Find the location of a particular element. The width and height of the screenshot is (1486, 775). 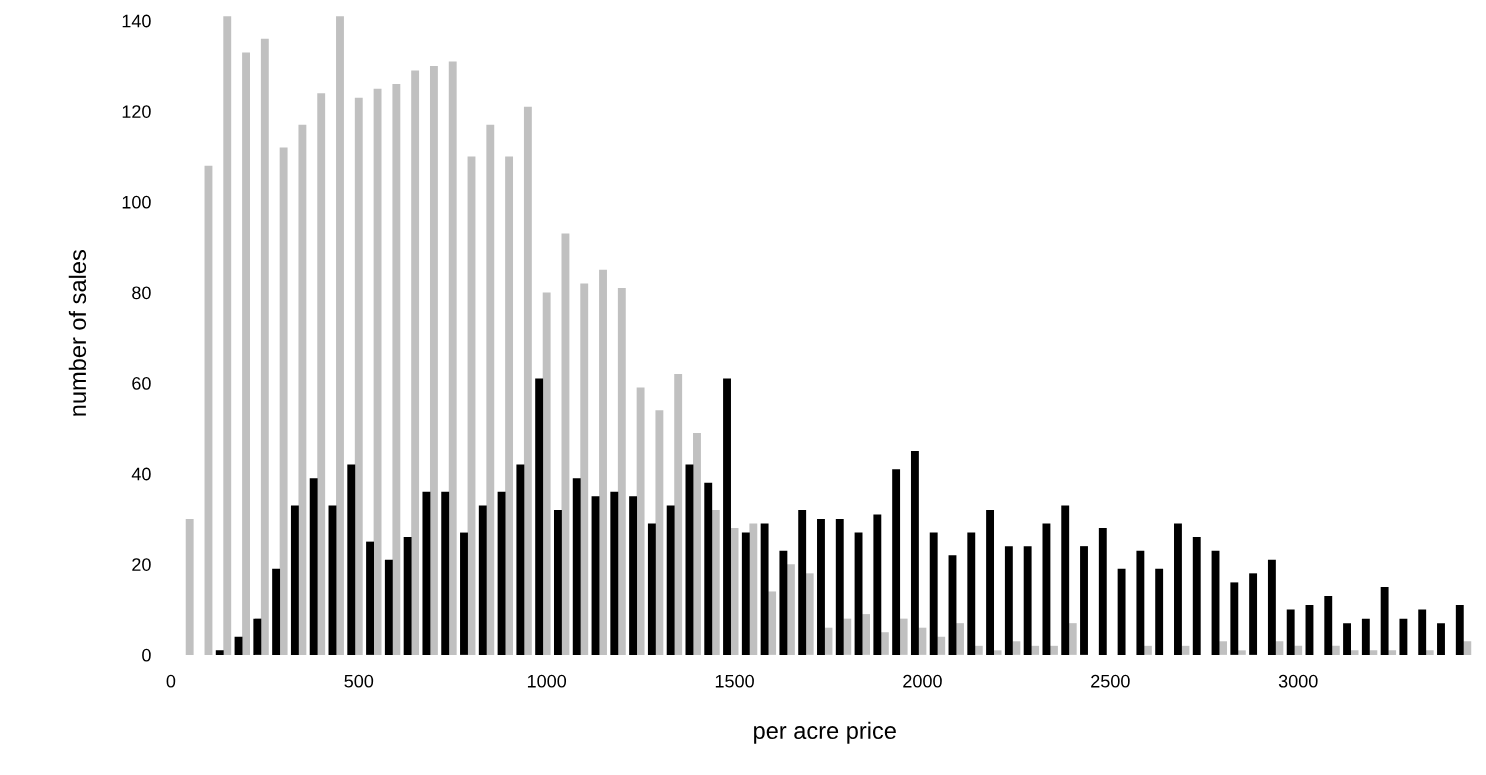

y-tick-label: 40 is located at coordinates (141, 474).